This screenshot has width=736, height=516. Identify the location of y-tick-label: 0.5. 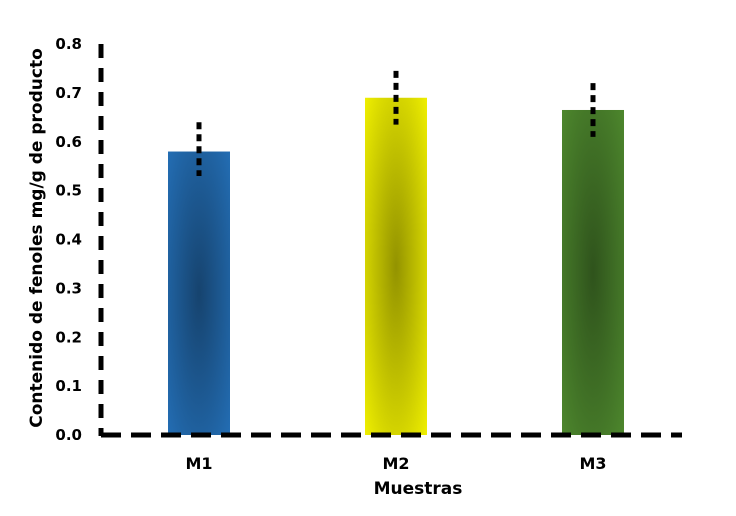
(68, 191).